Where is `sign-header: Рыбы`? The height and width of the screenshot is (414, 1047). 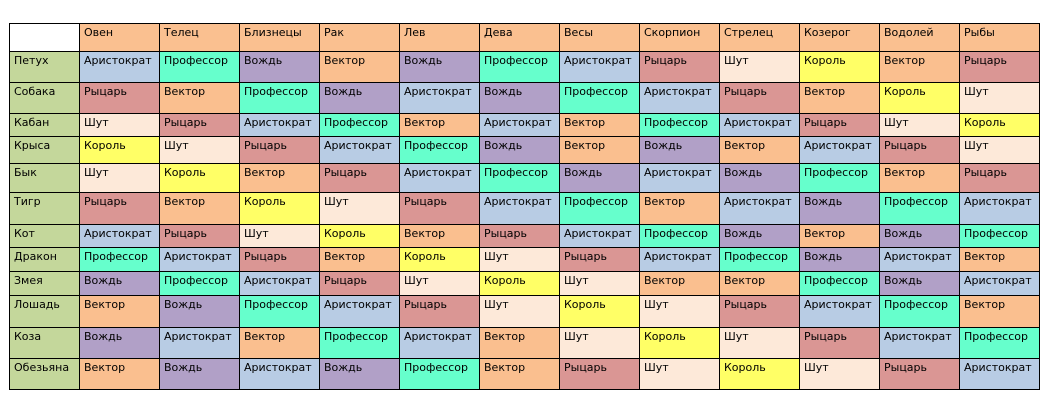 sign-header: Рыбы is located at coordinates (999, 37).